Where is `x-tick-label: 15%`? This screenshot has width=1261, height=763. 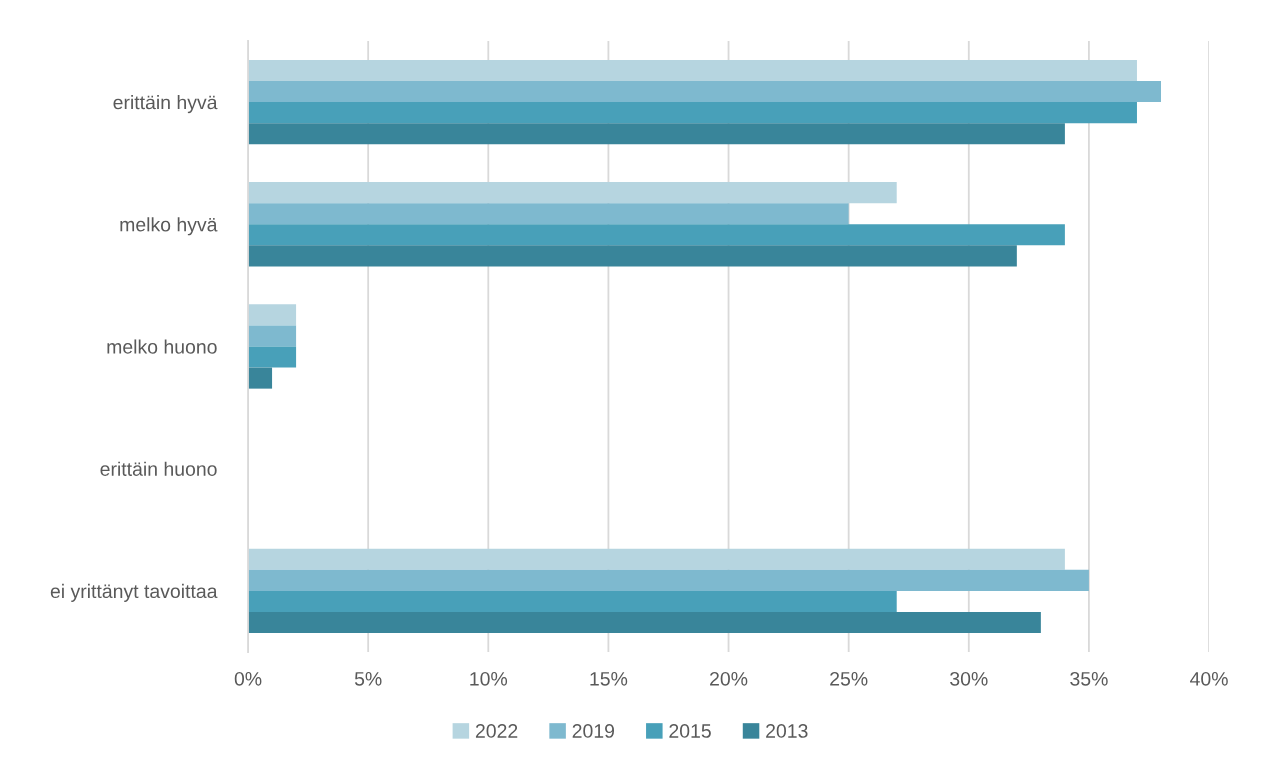
x-tick-label: 15% is located at coordinates (609, 679).